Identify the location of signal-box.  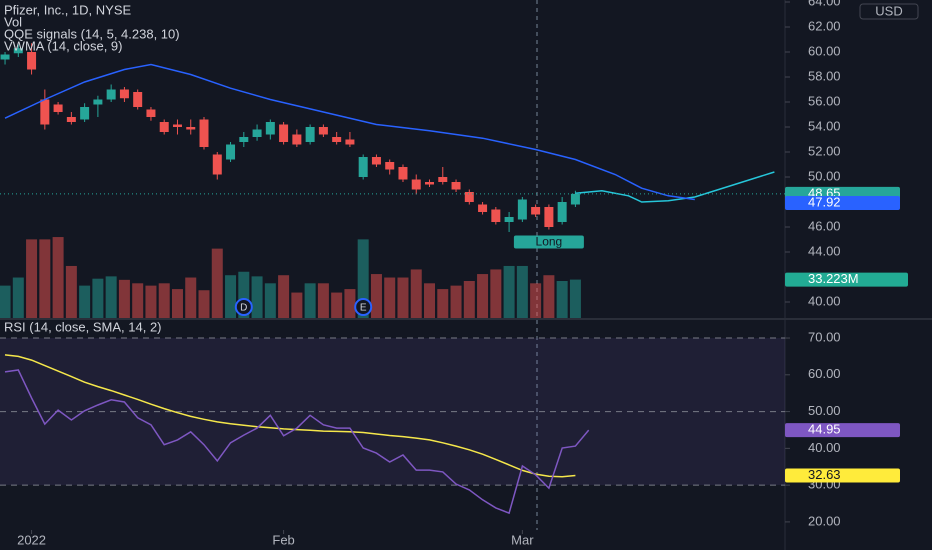
(548, 242).